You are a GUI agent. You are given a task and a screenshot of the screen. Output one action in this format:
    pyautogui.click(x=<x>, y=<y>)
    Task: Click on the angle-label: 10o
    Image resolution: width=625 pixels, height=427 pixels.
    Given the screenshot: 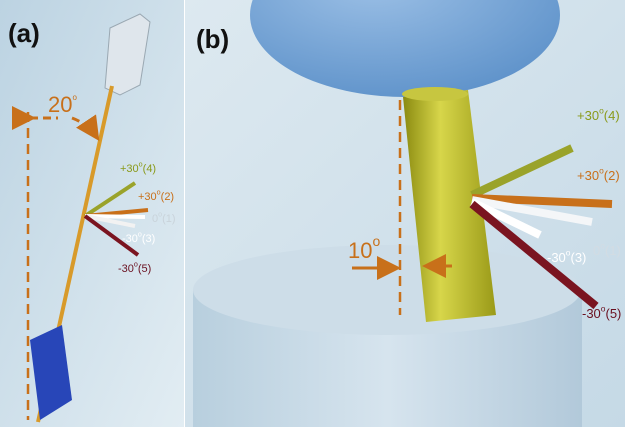 What is the action you would take?
    pyautogui.click(x=364, y=248)
    